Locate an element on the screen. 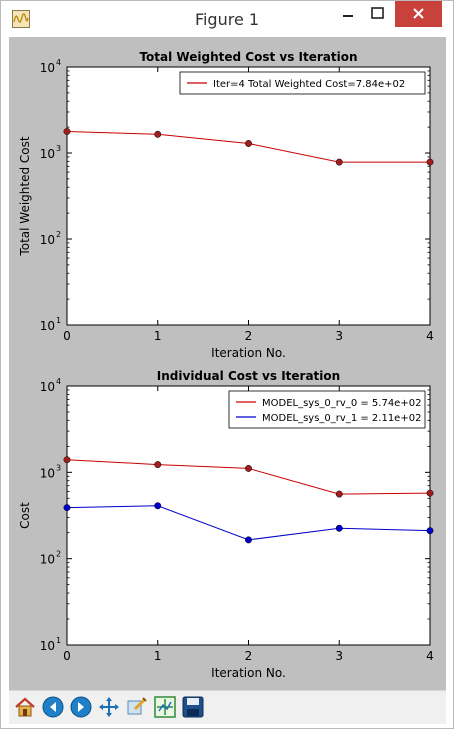 This screenshot has height=729, width=454. maximize-icon is located at coordinates (377, 13).